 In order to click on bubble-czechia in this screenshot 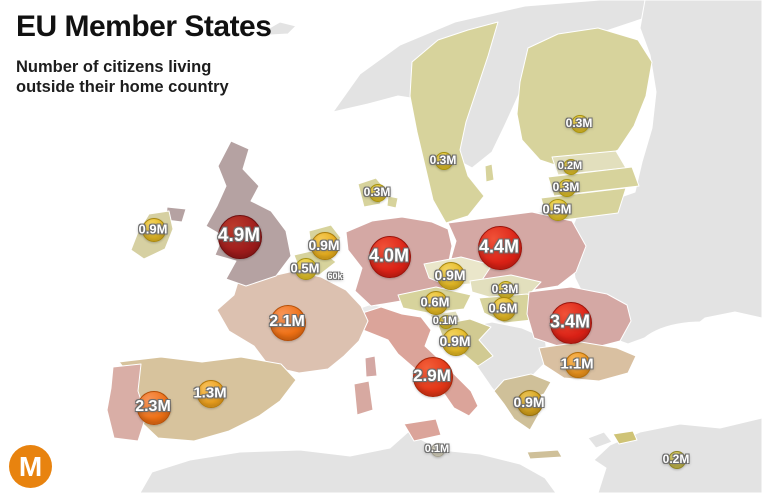, I will do `click(451, 276)`.